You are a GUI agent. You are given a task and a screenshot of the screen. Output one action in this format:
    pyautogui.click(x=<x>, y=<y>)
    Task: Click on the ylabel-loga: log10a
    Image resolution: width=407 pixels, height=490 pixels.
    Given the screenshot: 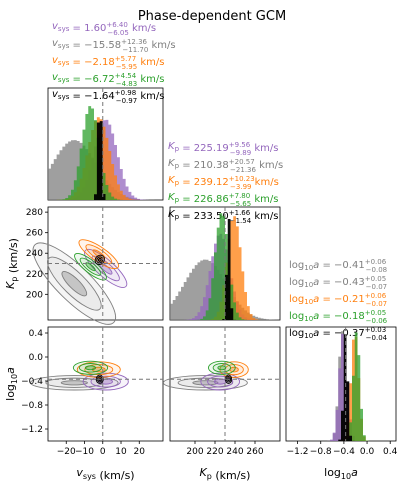 What is the action you would take?
    pyautogui.click(x=11, y=384)
    